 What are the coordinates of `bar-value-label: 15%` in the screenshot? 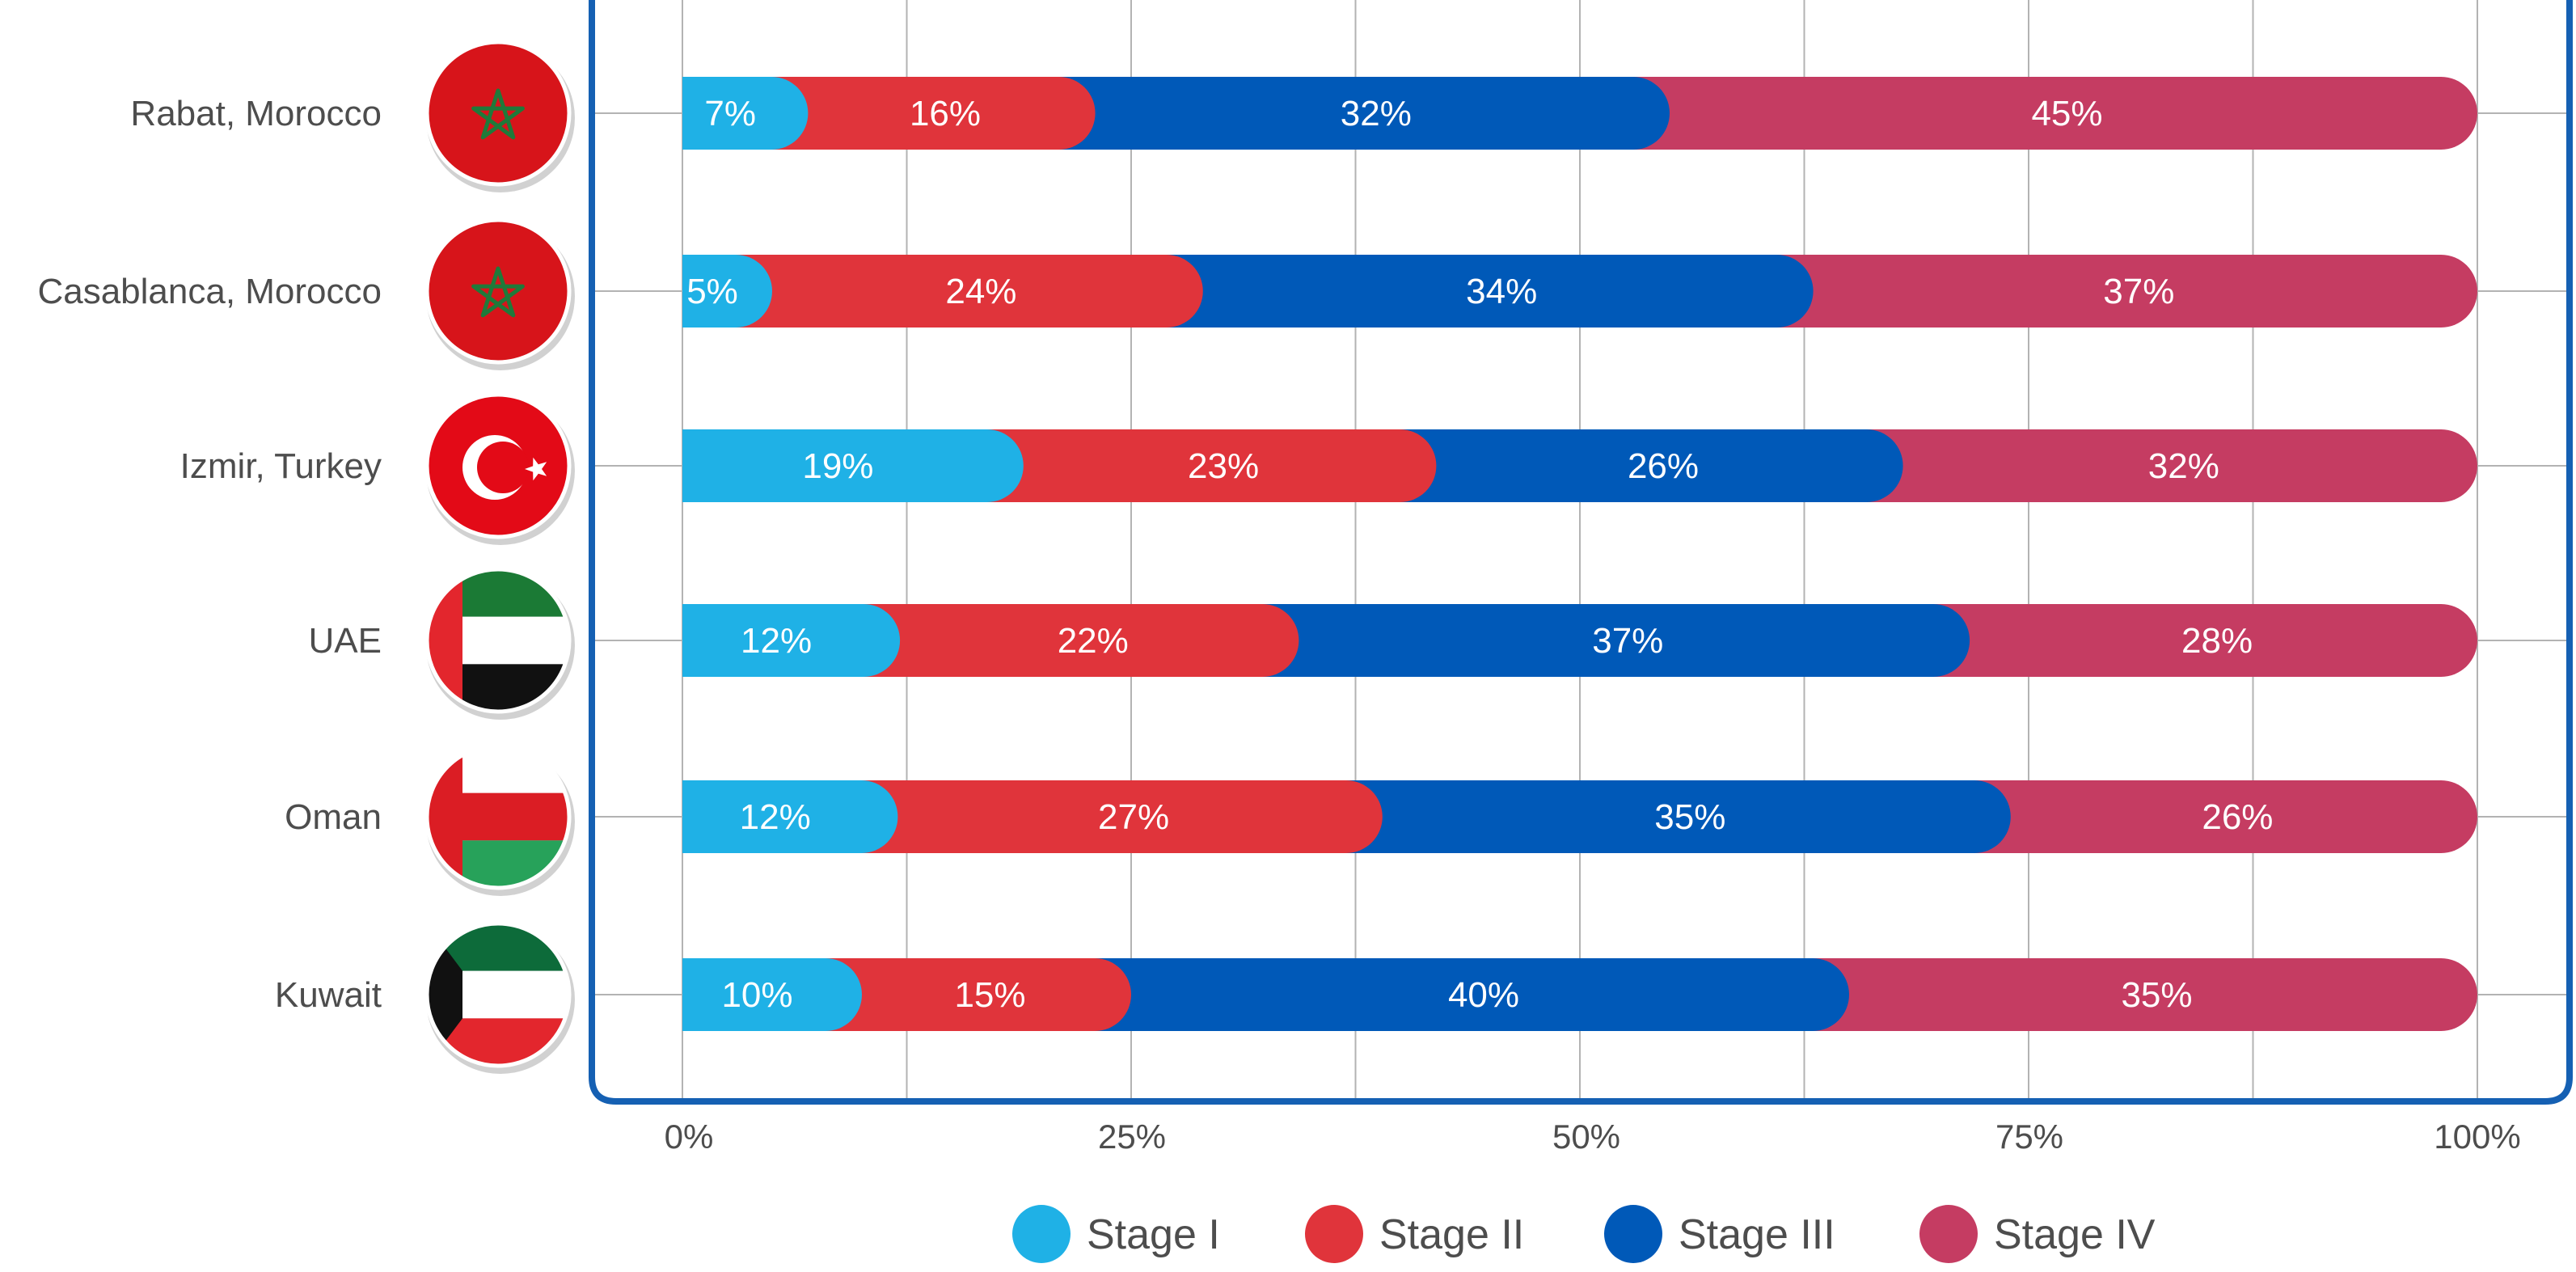 It's located at (989, 995).